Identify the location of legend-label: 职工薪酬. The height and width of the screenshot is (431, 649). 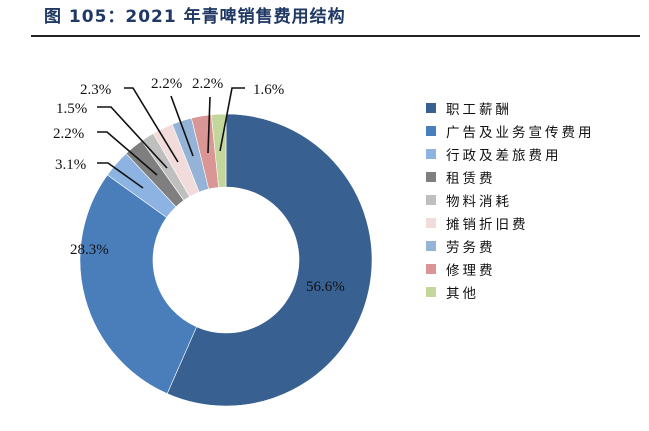
(479, 109).